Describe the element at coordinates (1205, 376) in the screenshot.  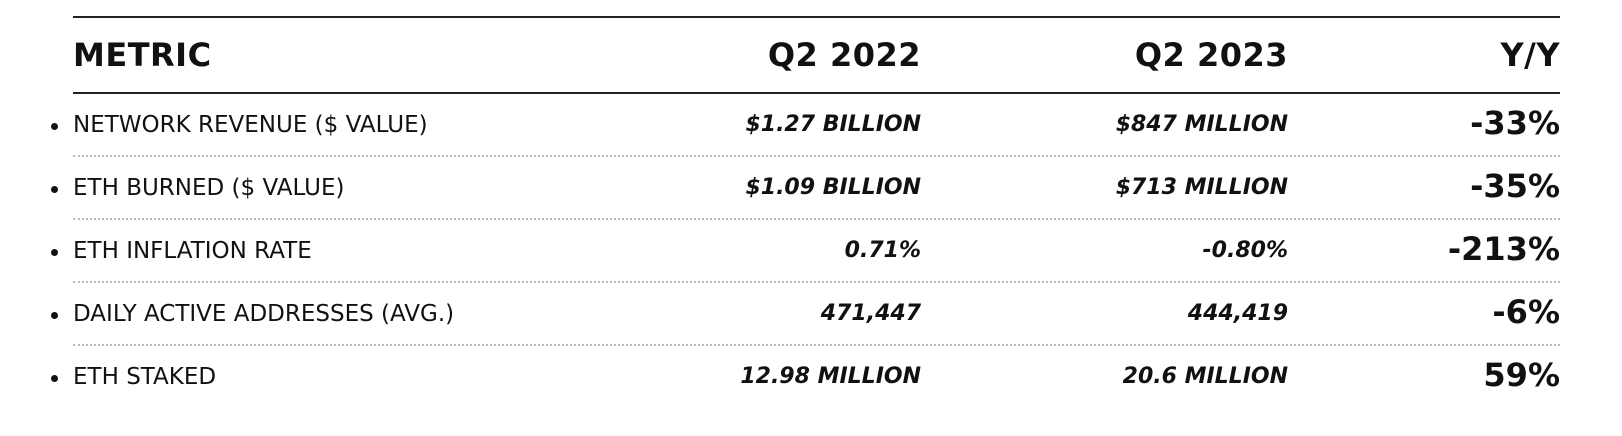
I see `metric-value: 20.6 MILLION` at that location.